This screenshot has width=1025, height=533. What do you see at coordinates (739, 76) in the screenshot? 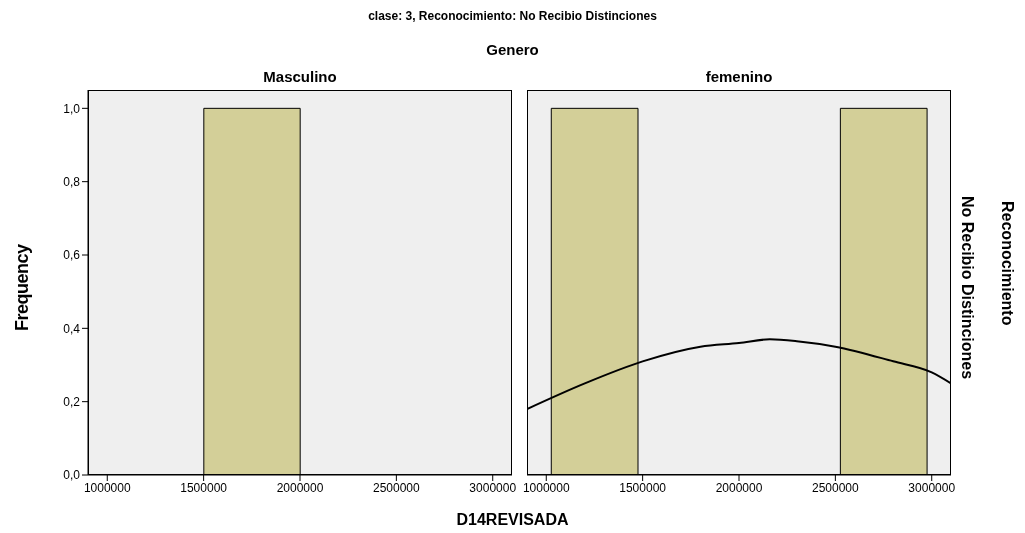
I see `chart-title: femenino` at bounding box center [739, 76].